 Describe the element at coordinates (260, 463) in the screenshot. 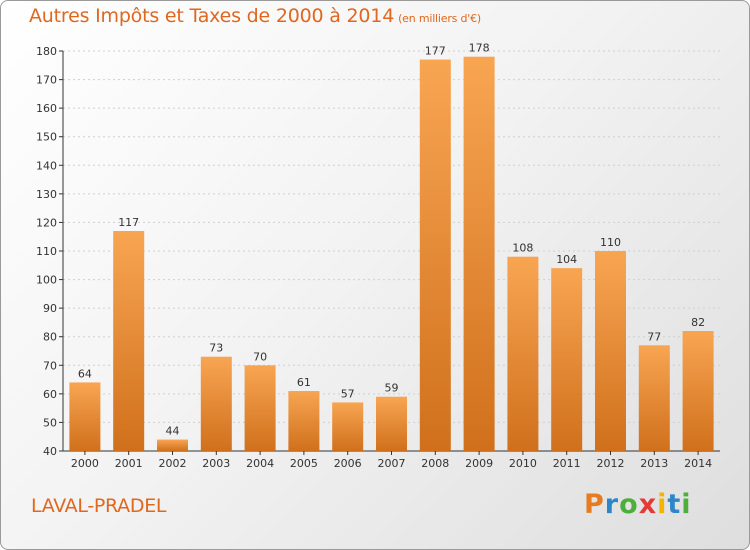

I see `x-tick-label: 2004` at that location.